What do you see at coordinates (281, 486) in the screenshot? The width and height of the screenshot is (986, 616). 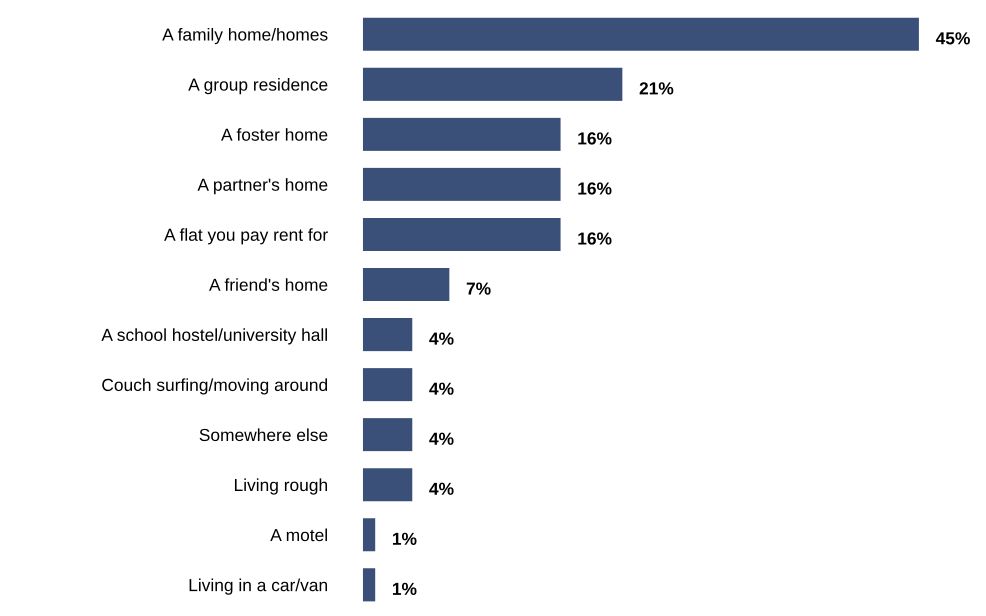 I see `y-tick-label: Living rough` at bounding box center [281, 486].